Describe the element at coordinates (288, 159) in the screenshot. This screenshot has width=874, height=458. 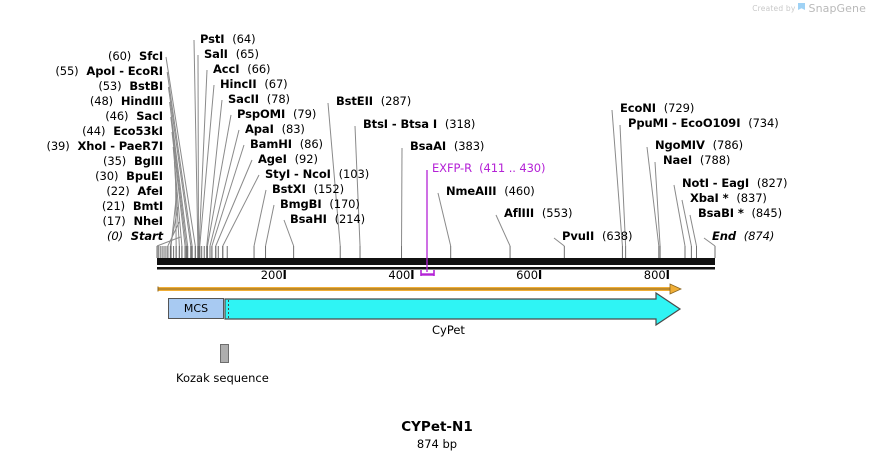
I see `enzyme-site-label: AgeI (92)` at that location.